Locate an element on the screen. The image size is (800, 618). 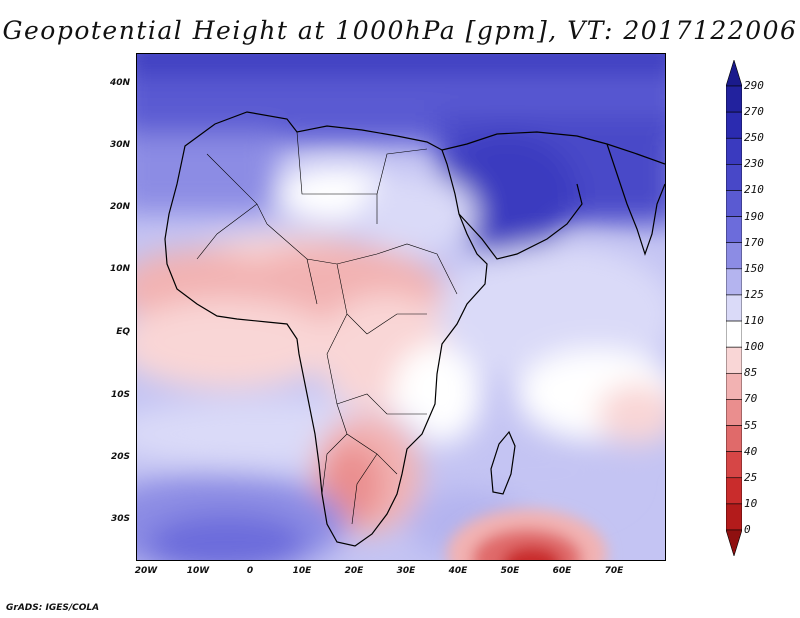
coastline-arabia is located at coordinates (553, 195).